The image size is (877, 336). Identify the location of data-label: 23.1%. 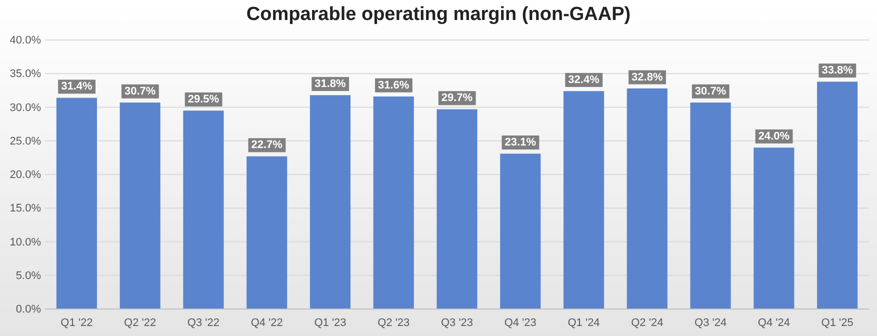
(520, 142).